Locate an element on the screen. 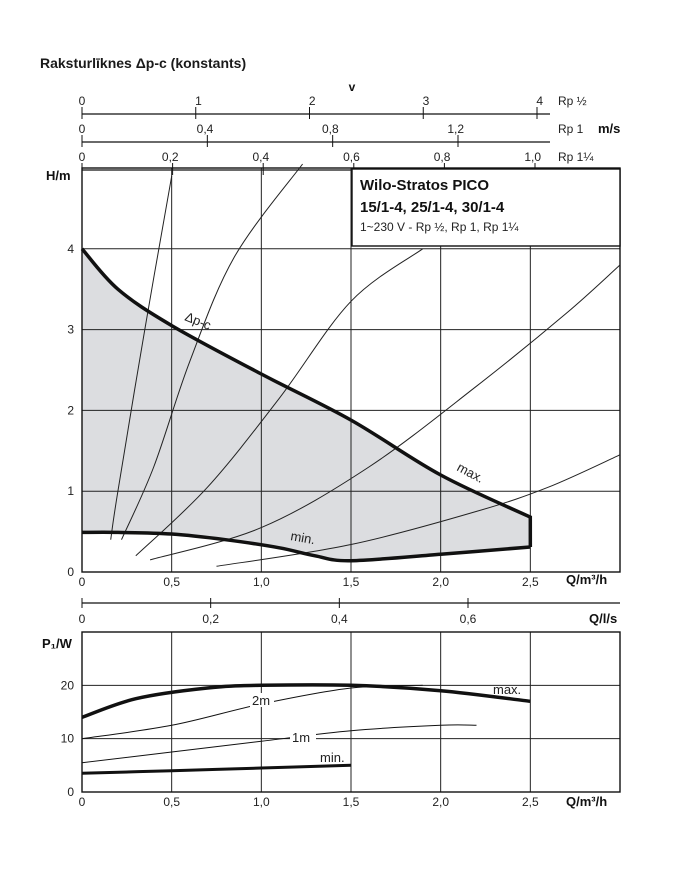 This screenshot has height=889, width=679. velocity-tick-label: 1,0 is located at coordinates (532, 157).